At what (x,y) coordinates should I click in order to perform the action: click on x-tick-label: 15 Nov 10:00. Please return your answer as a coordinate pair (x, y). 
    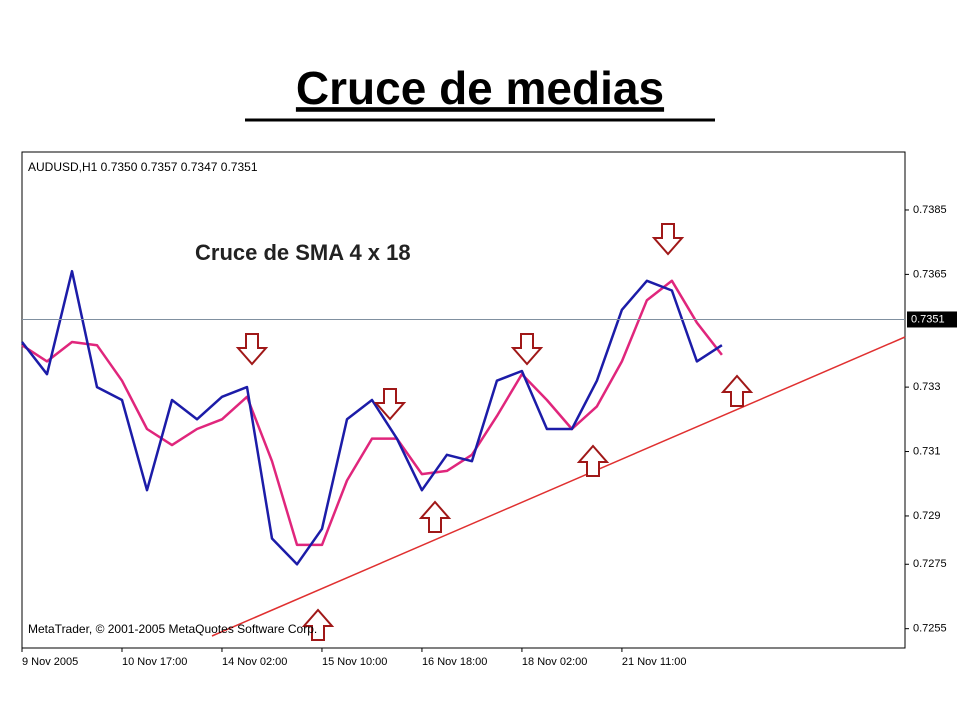
    Looking at the image, I should click on (354, 662).